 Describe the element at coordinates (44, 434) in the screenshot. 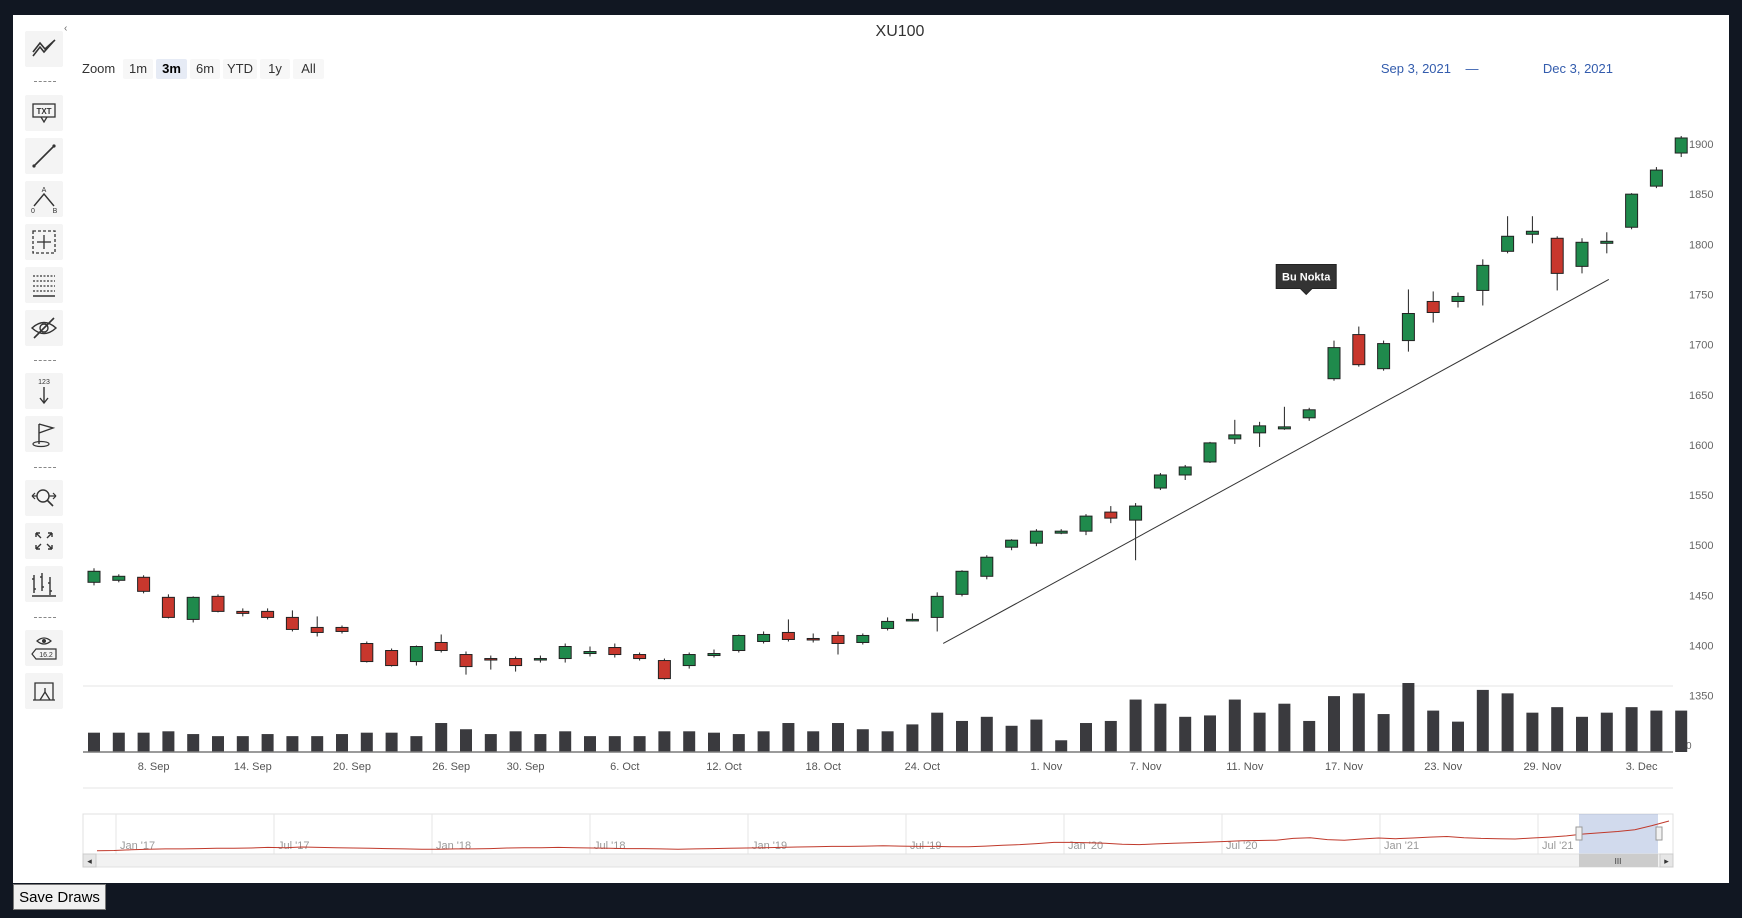

I see `flag-button` at that location.